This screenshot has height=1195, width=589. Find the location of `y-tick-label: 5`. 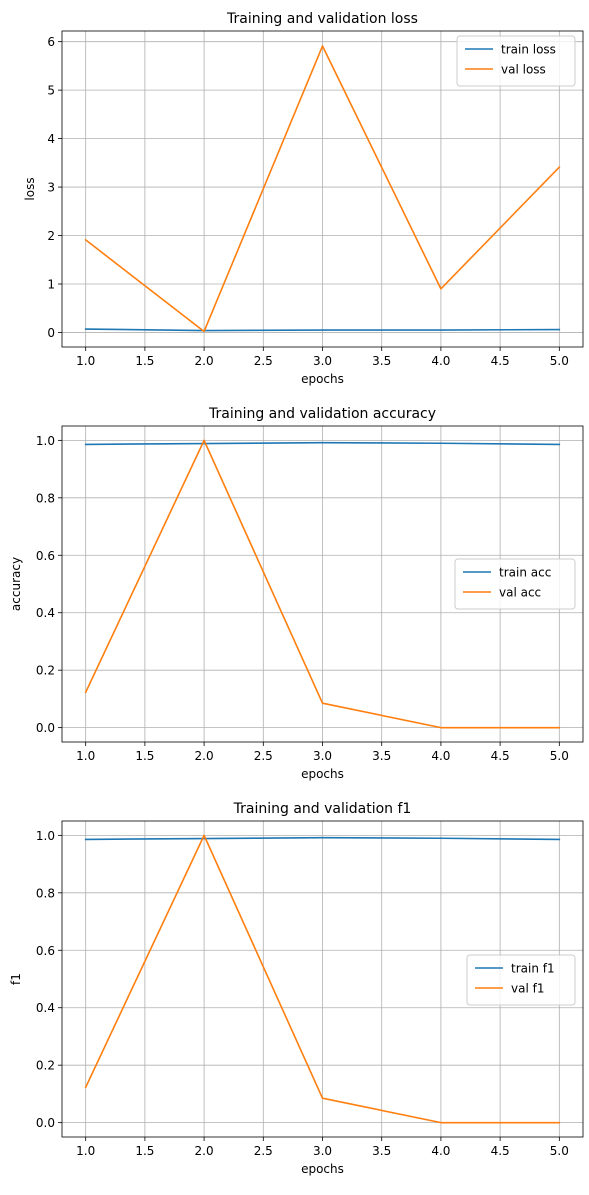

y-tick-label: 5 is located at coordinates (51, 91).